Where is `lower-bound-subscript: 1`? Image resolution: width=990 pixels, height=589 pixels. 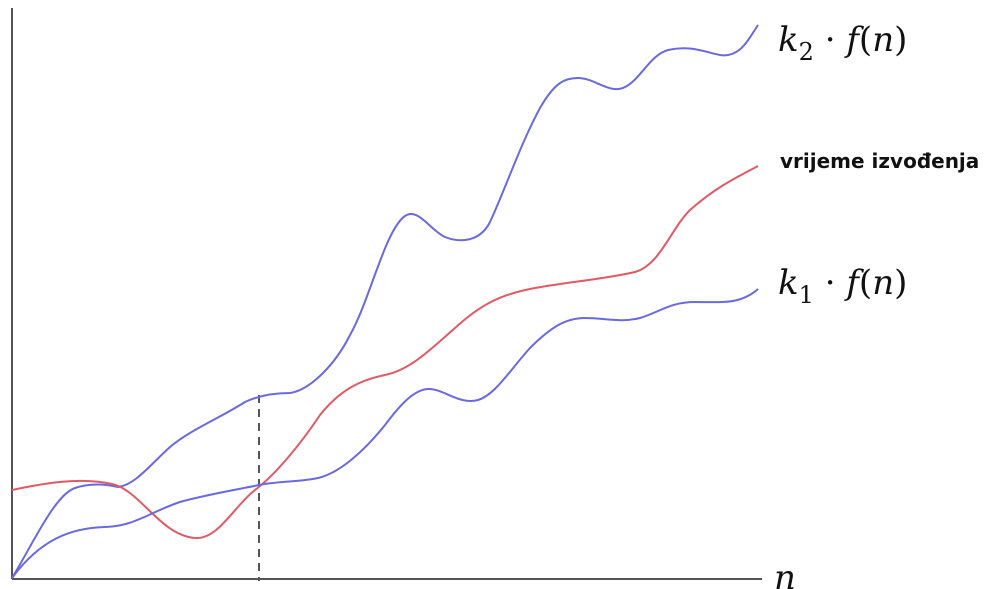 lower-bound-subscript: 1 is located at coordinates (806, 295).